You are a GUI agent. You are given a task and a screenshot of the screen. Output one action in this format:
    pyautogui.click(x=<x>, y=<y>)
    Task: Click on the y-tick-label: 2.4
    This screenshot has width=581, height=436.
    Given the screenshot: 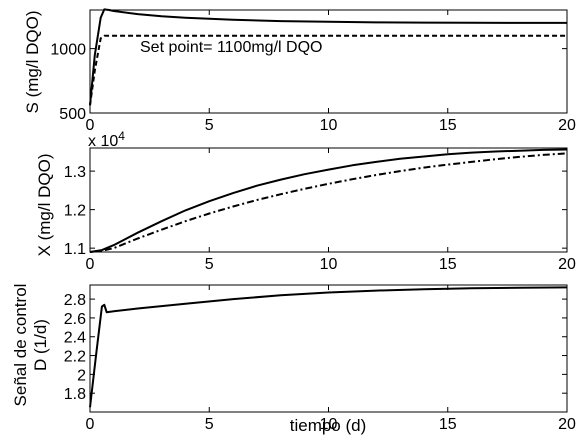 What is the action you would take?
    pyautogui.click(x=75, y=338)
    